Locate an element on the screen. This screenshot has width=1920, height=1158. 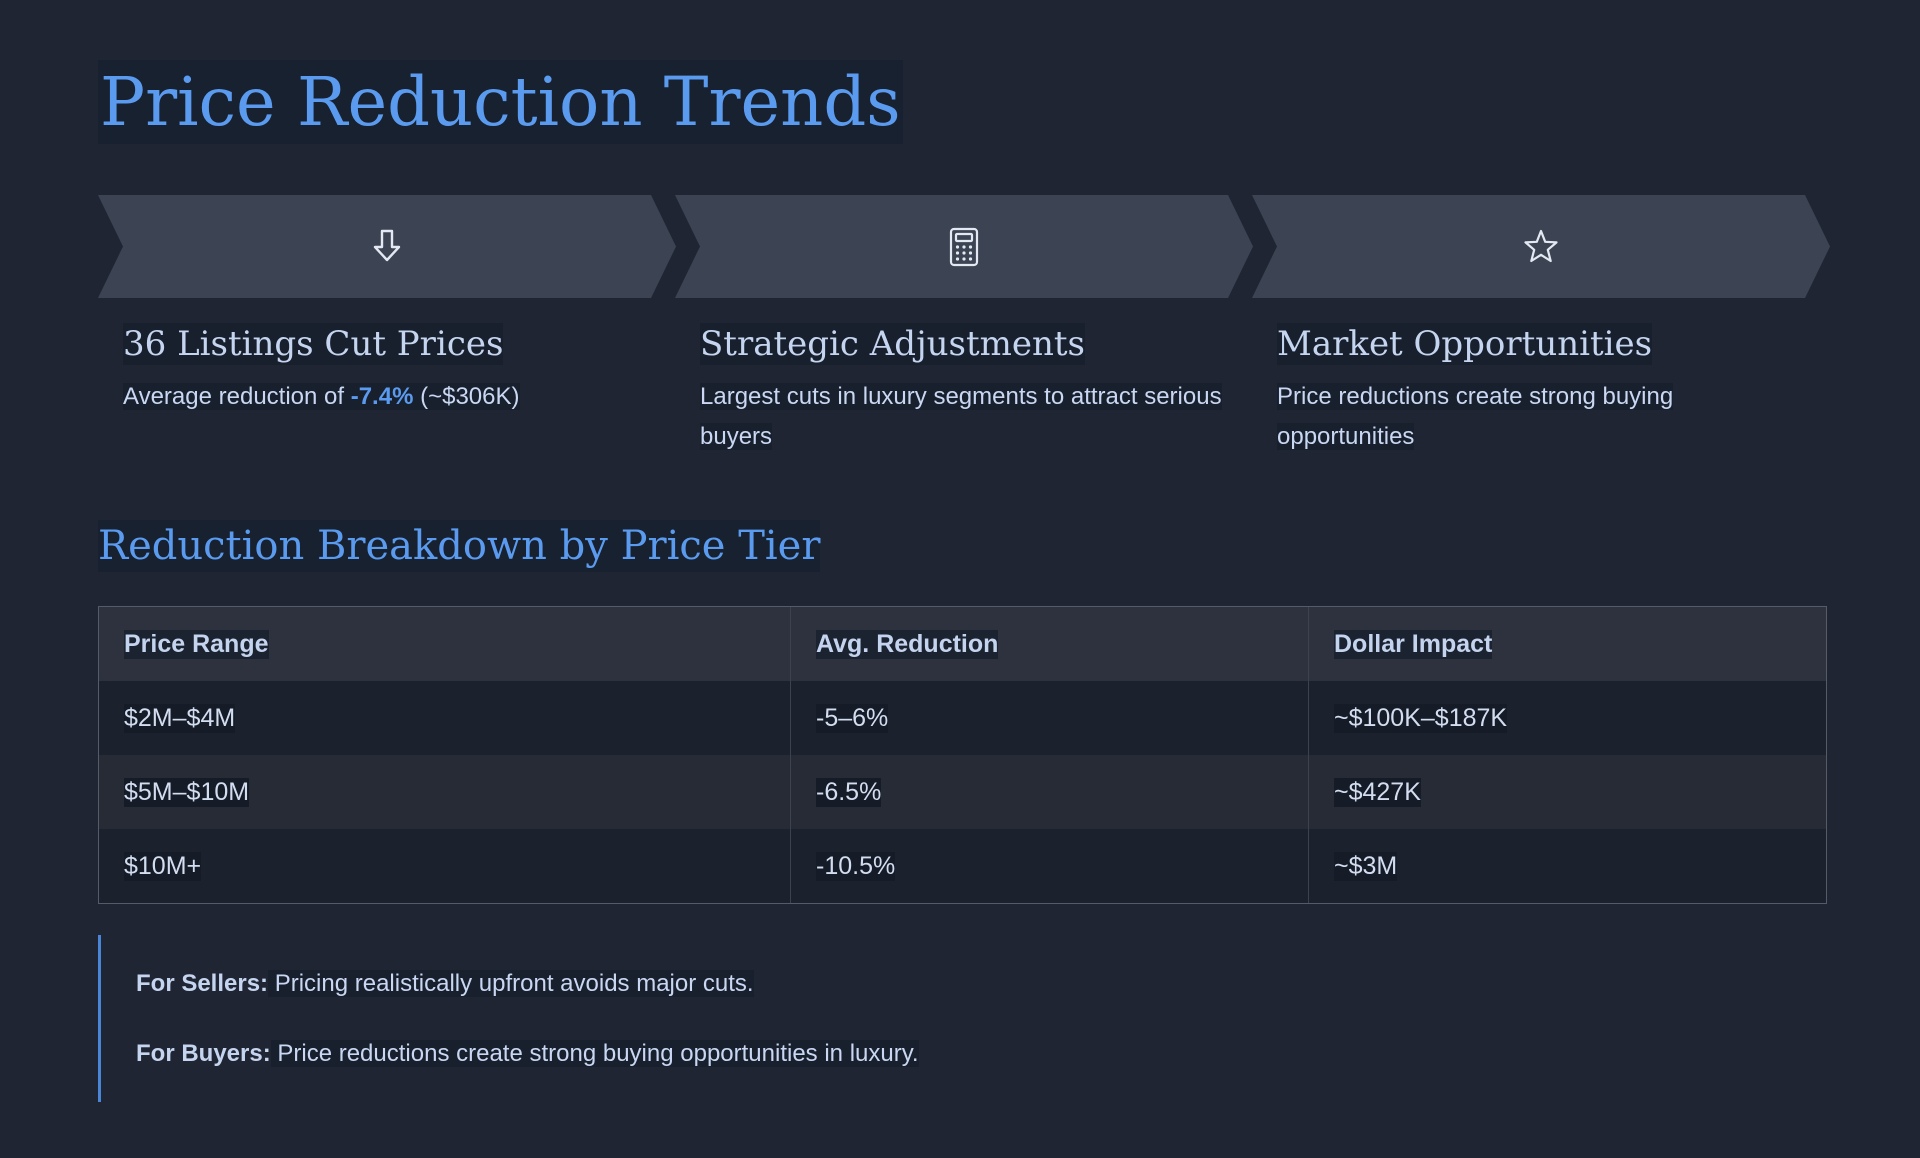
header-avg-reduction: Avg. Reduction is located at coordinates (1050, 644).